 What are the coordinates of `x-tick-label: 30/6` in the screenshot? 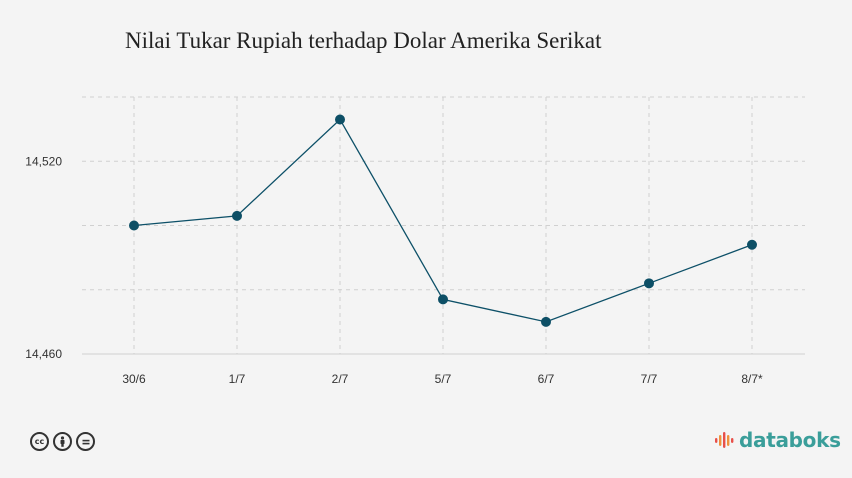 It's located at (134, 379).